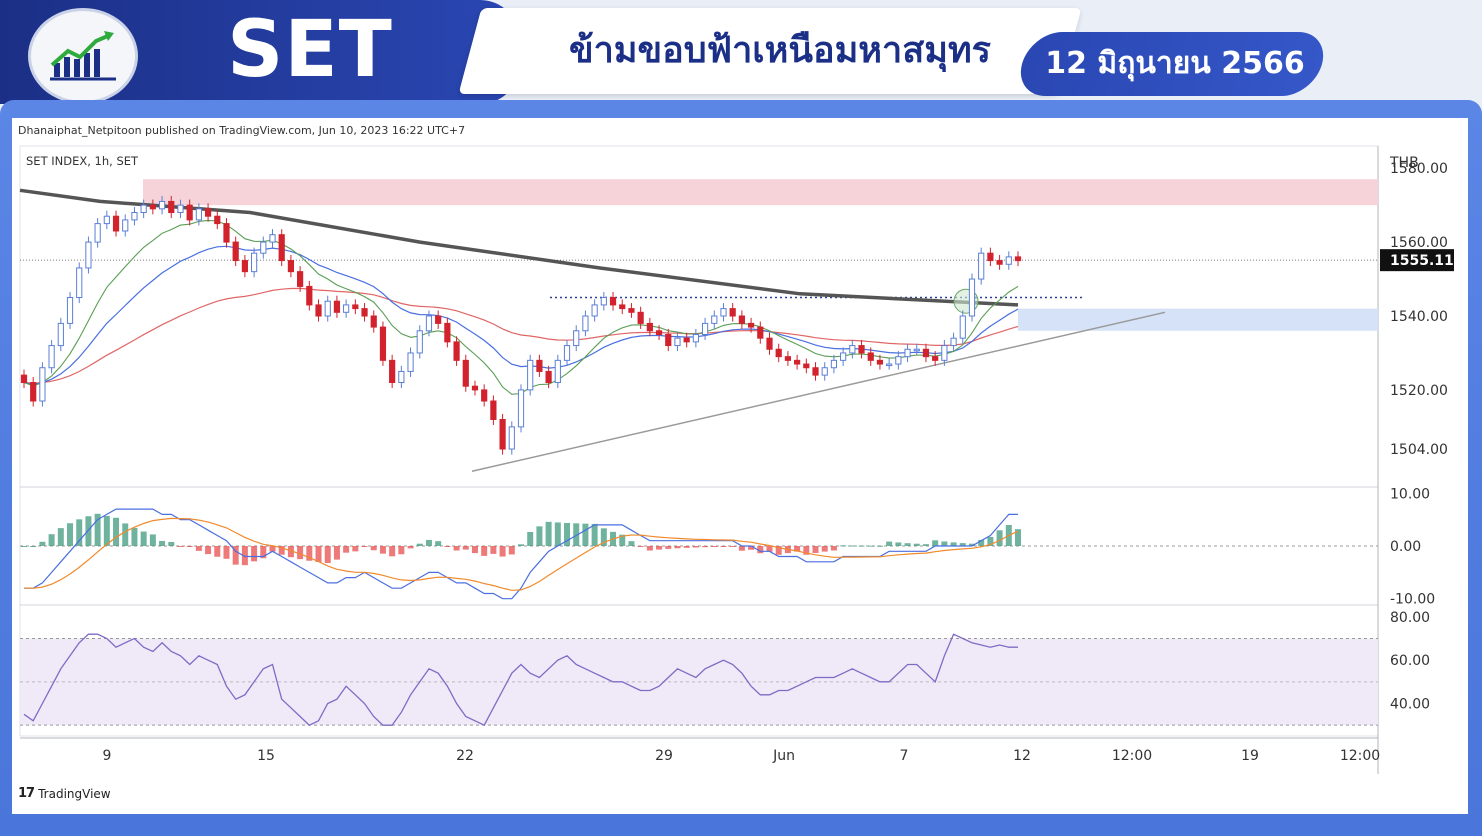 Image resolution: width=1482 pixels, height=836 pixels. I want to click on bar-chart-growth-icon, so click(83, 56).